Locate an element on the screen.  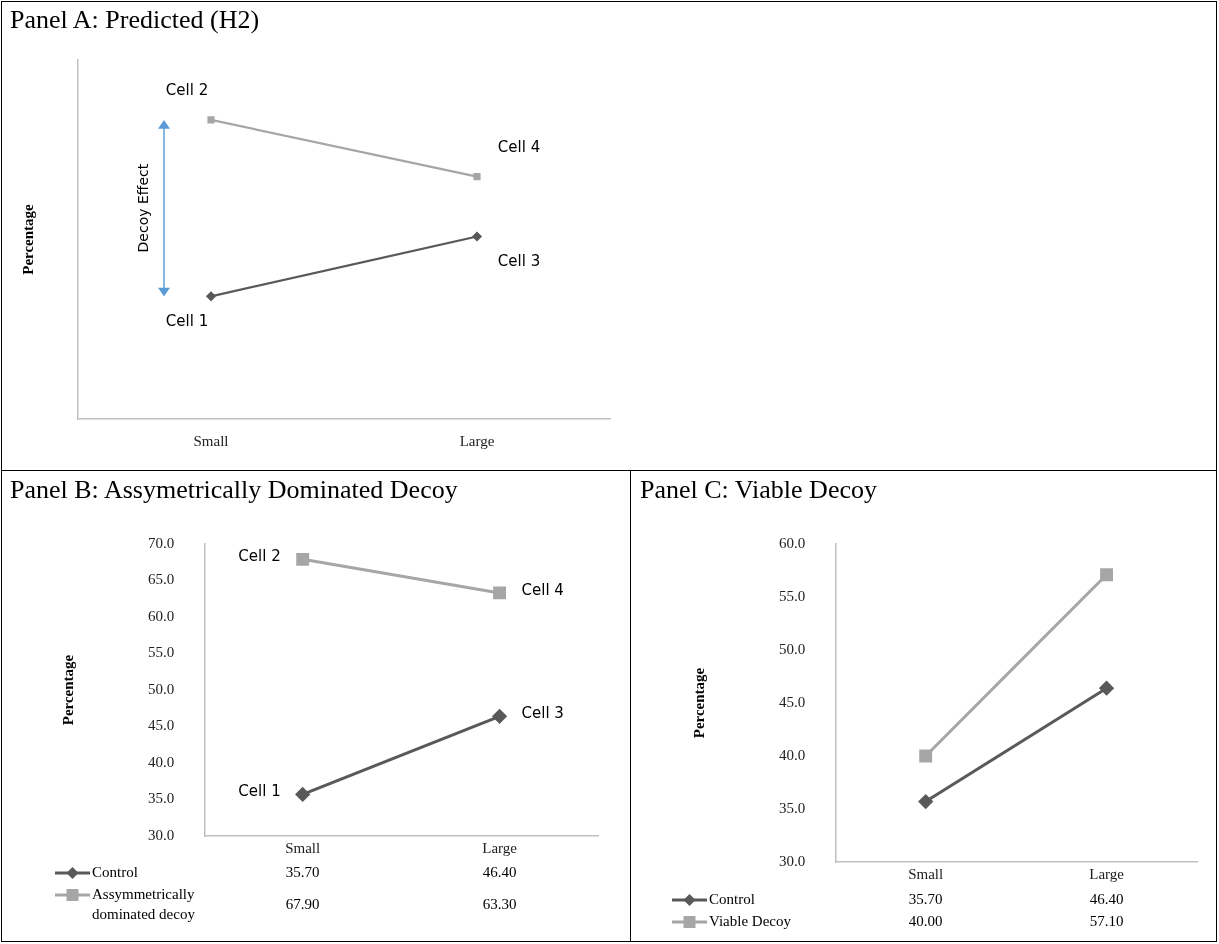
data-label: 57.10 is located at coordinates (1106, 920).